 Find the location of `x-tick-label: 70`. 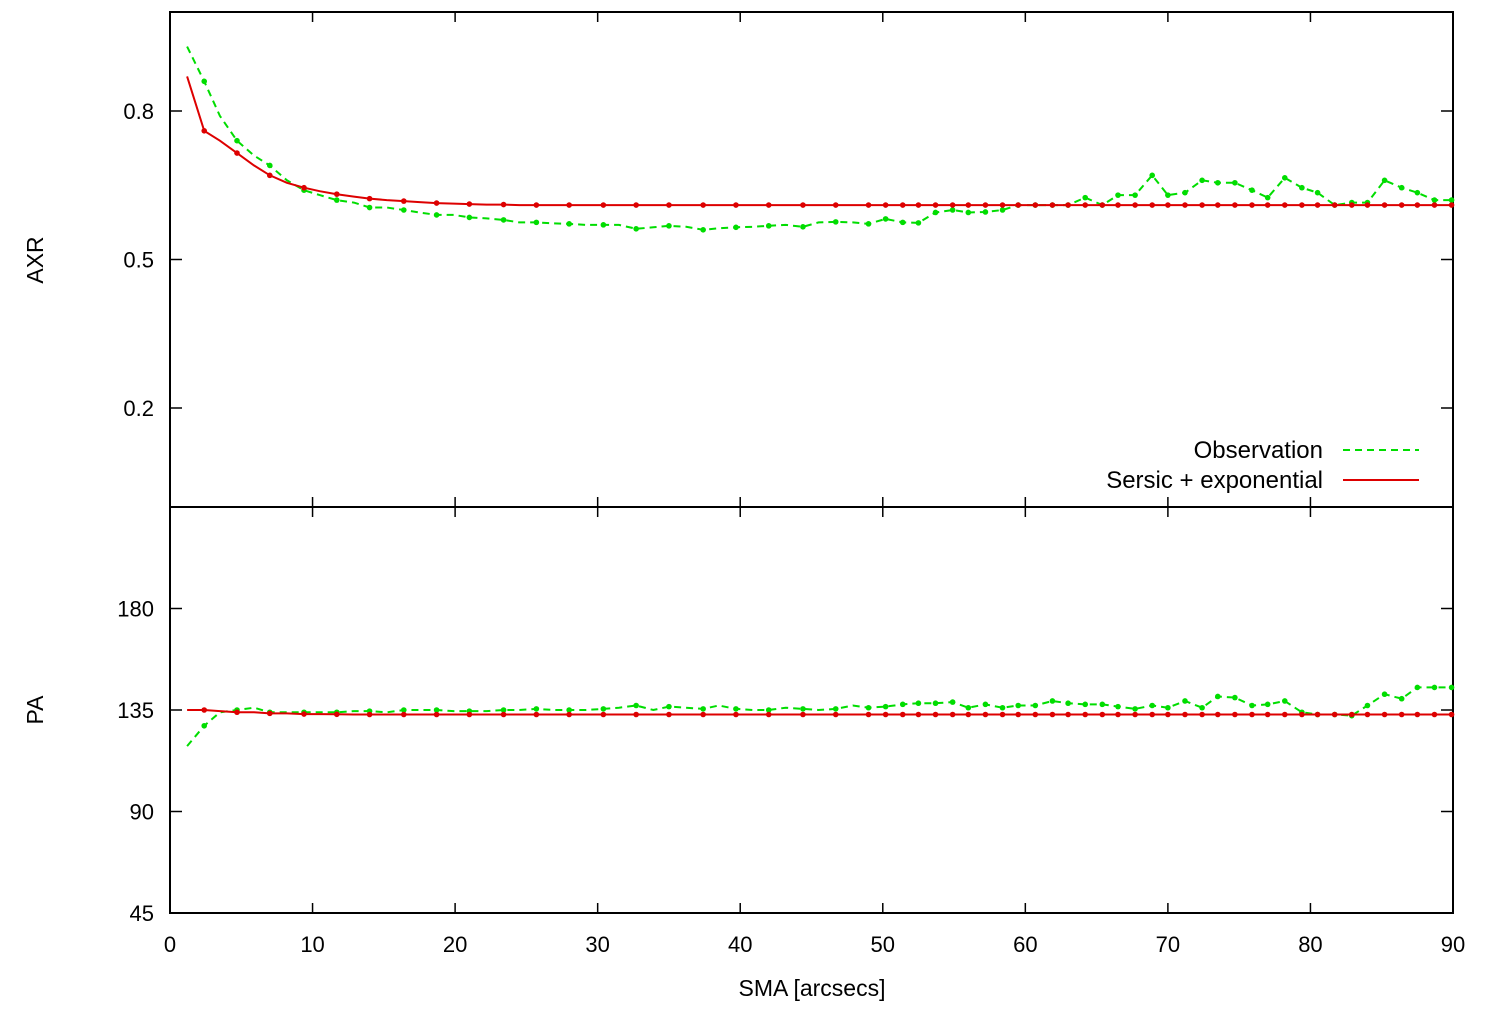

x-tick-label: 70 is located at coordinates (1168, 944).